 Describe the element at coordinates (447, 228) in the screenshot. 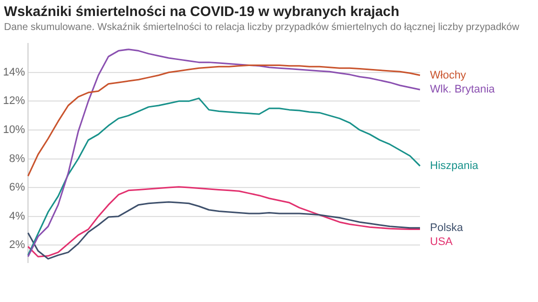

I see `series-label: Polska` at that location.